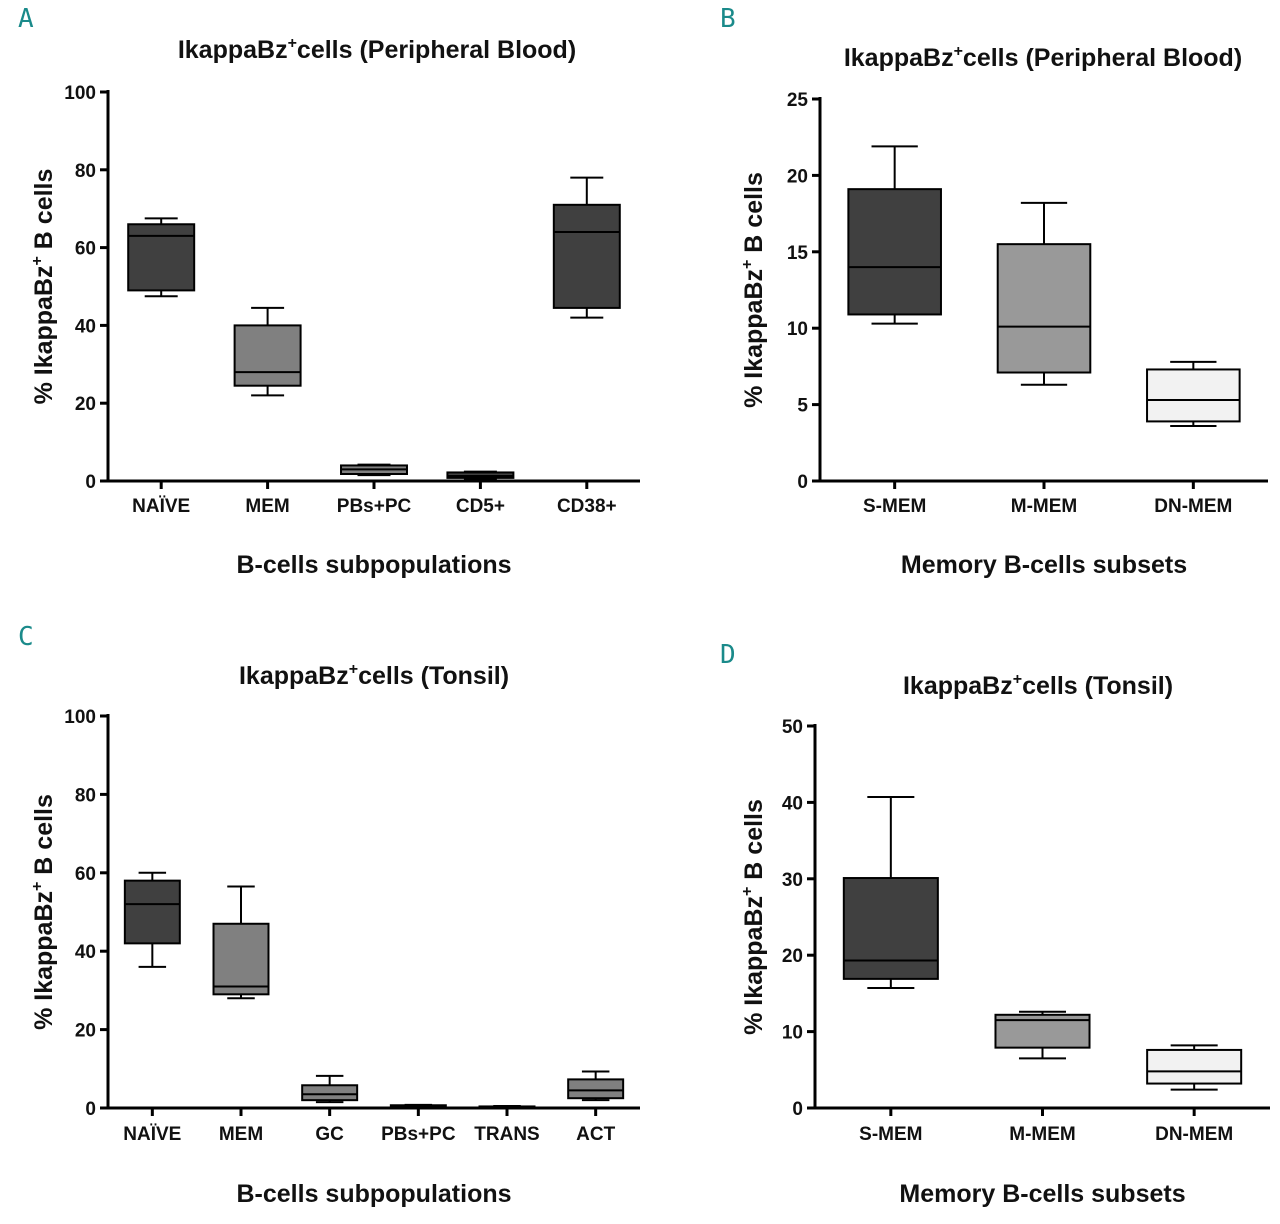 Image resolution: width=1280 pixels, height=1224 pixels. What do you see at coordinates (728, 655) in the screenshot?
I see `panel-letter: D` at bounding box center [728, 655].